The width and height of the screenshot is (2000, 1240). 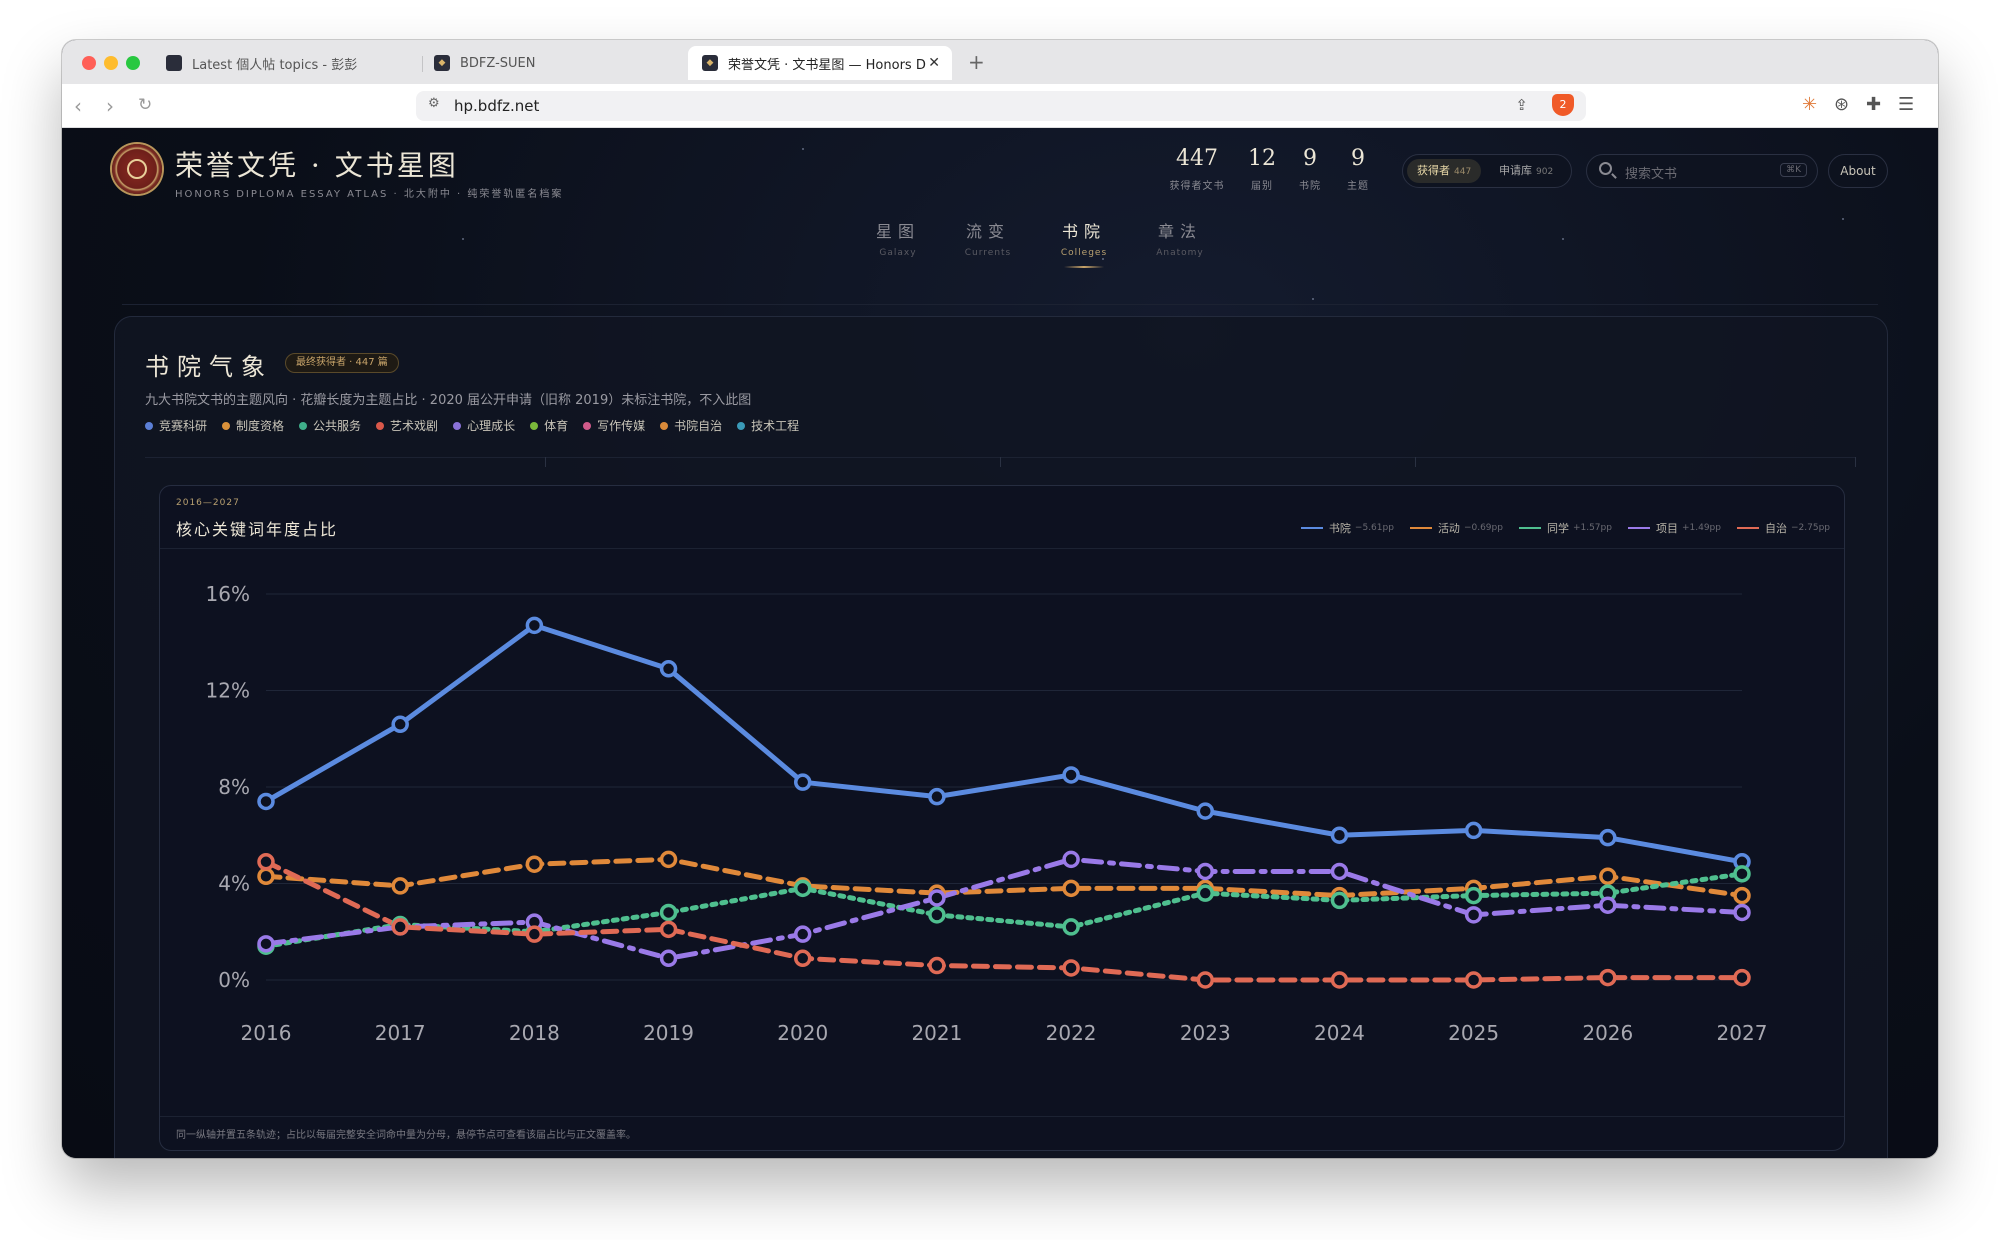 I want to click on series-legend-item: 活动 −0.69pp, so click(x=1456, y=528).